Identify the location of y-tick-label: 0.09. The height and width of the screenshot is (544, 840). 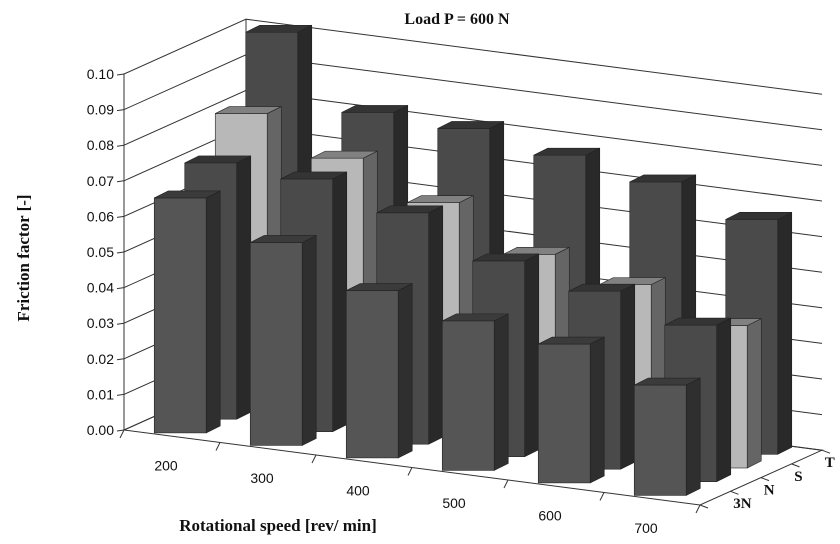
(100, 110).